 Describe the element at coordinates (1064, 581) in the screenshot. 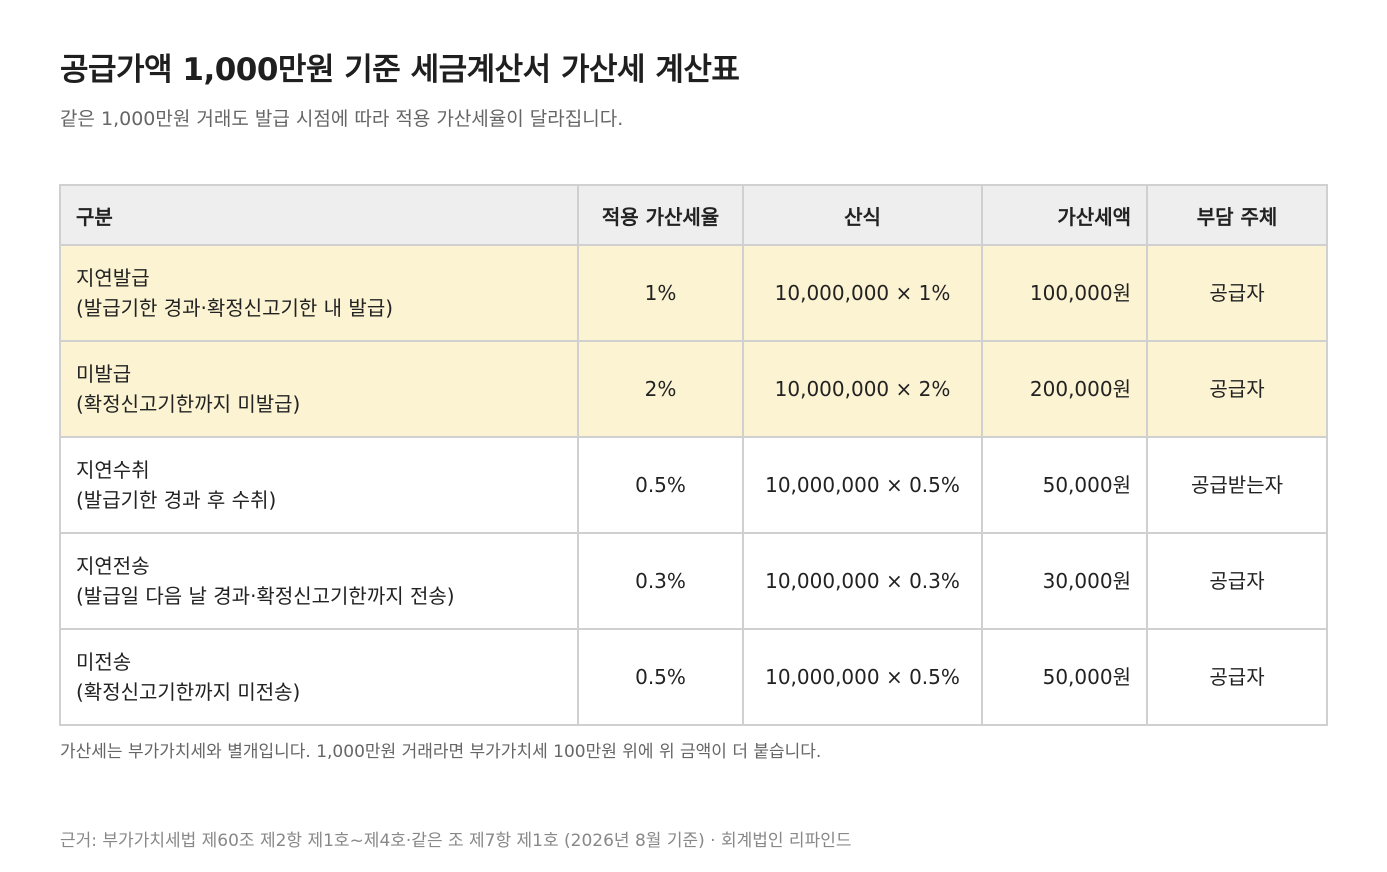

I see `row-amount: 30,000원` at that location.